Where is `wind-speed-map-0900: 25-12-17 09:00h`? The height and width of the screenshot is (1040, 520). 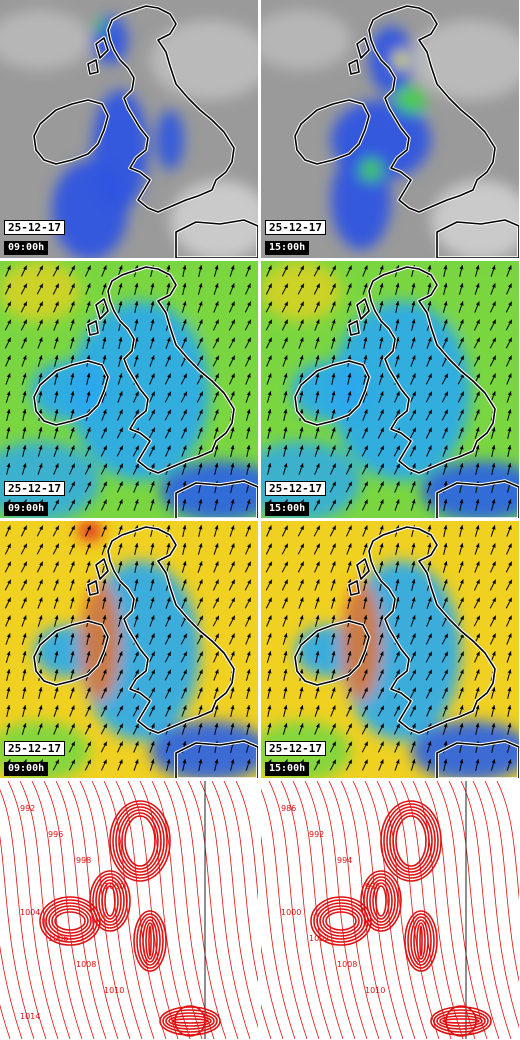 wind-speed-map-0900: 25-12-17 09:00h is located at coordinates (129, 390).